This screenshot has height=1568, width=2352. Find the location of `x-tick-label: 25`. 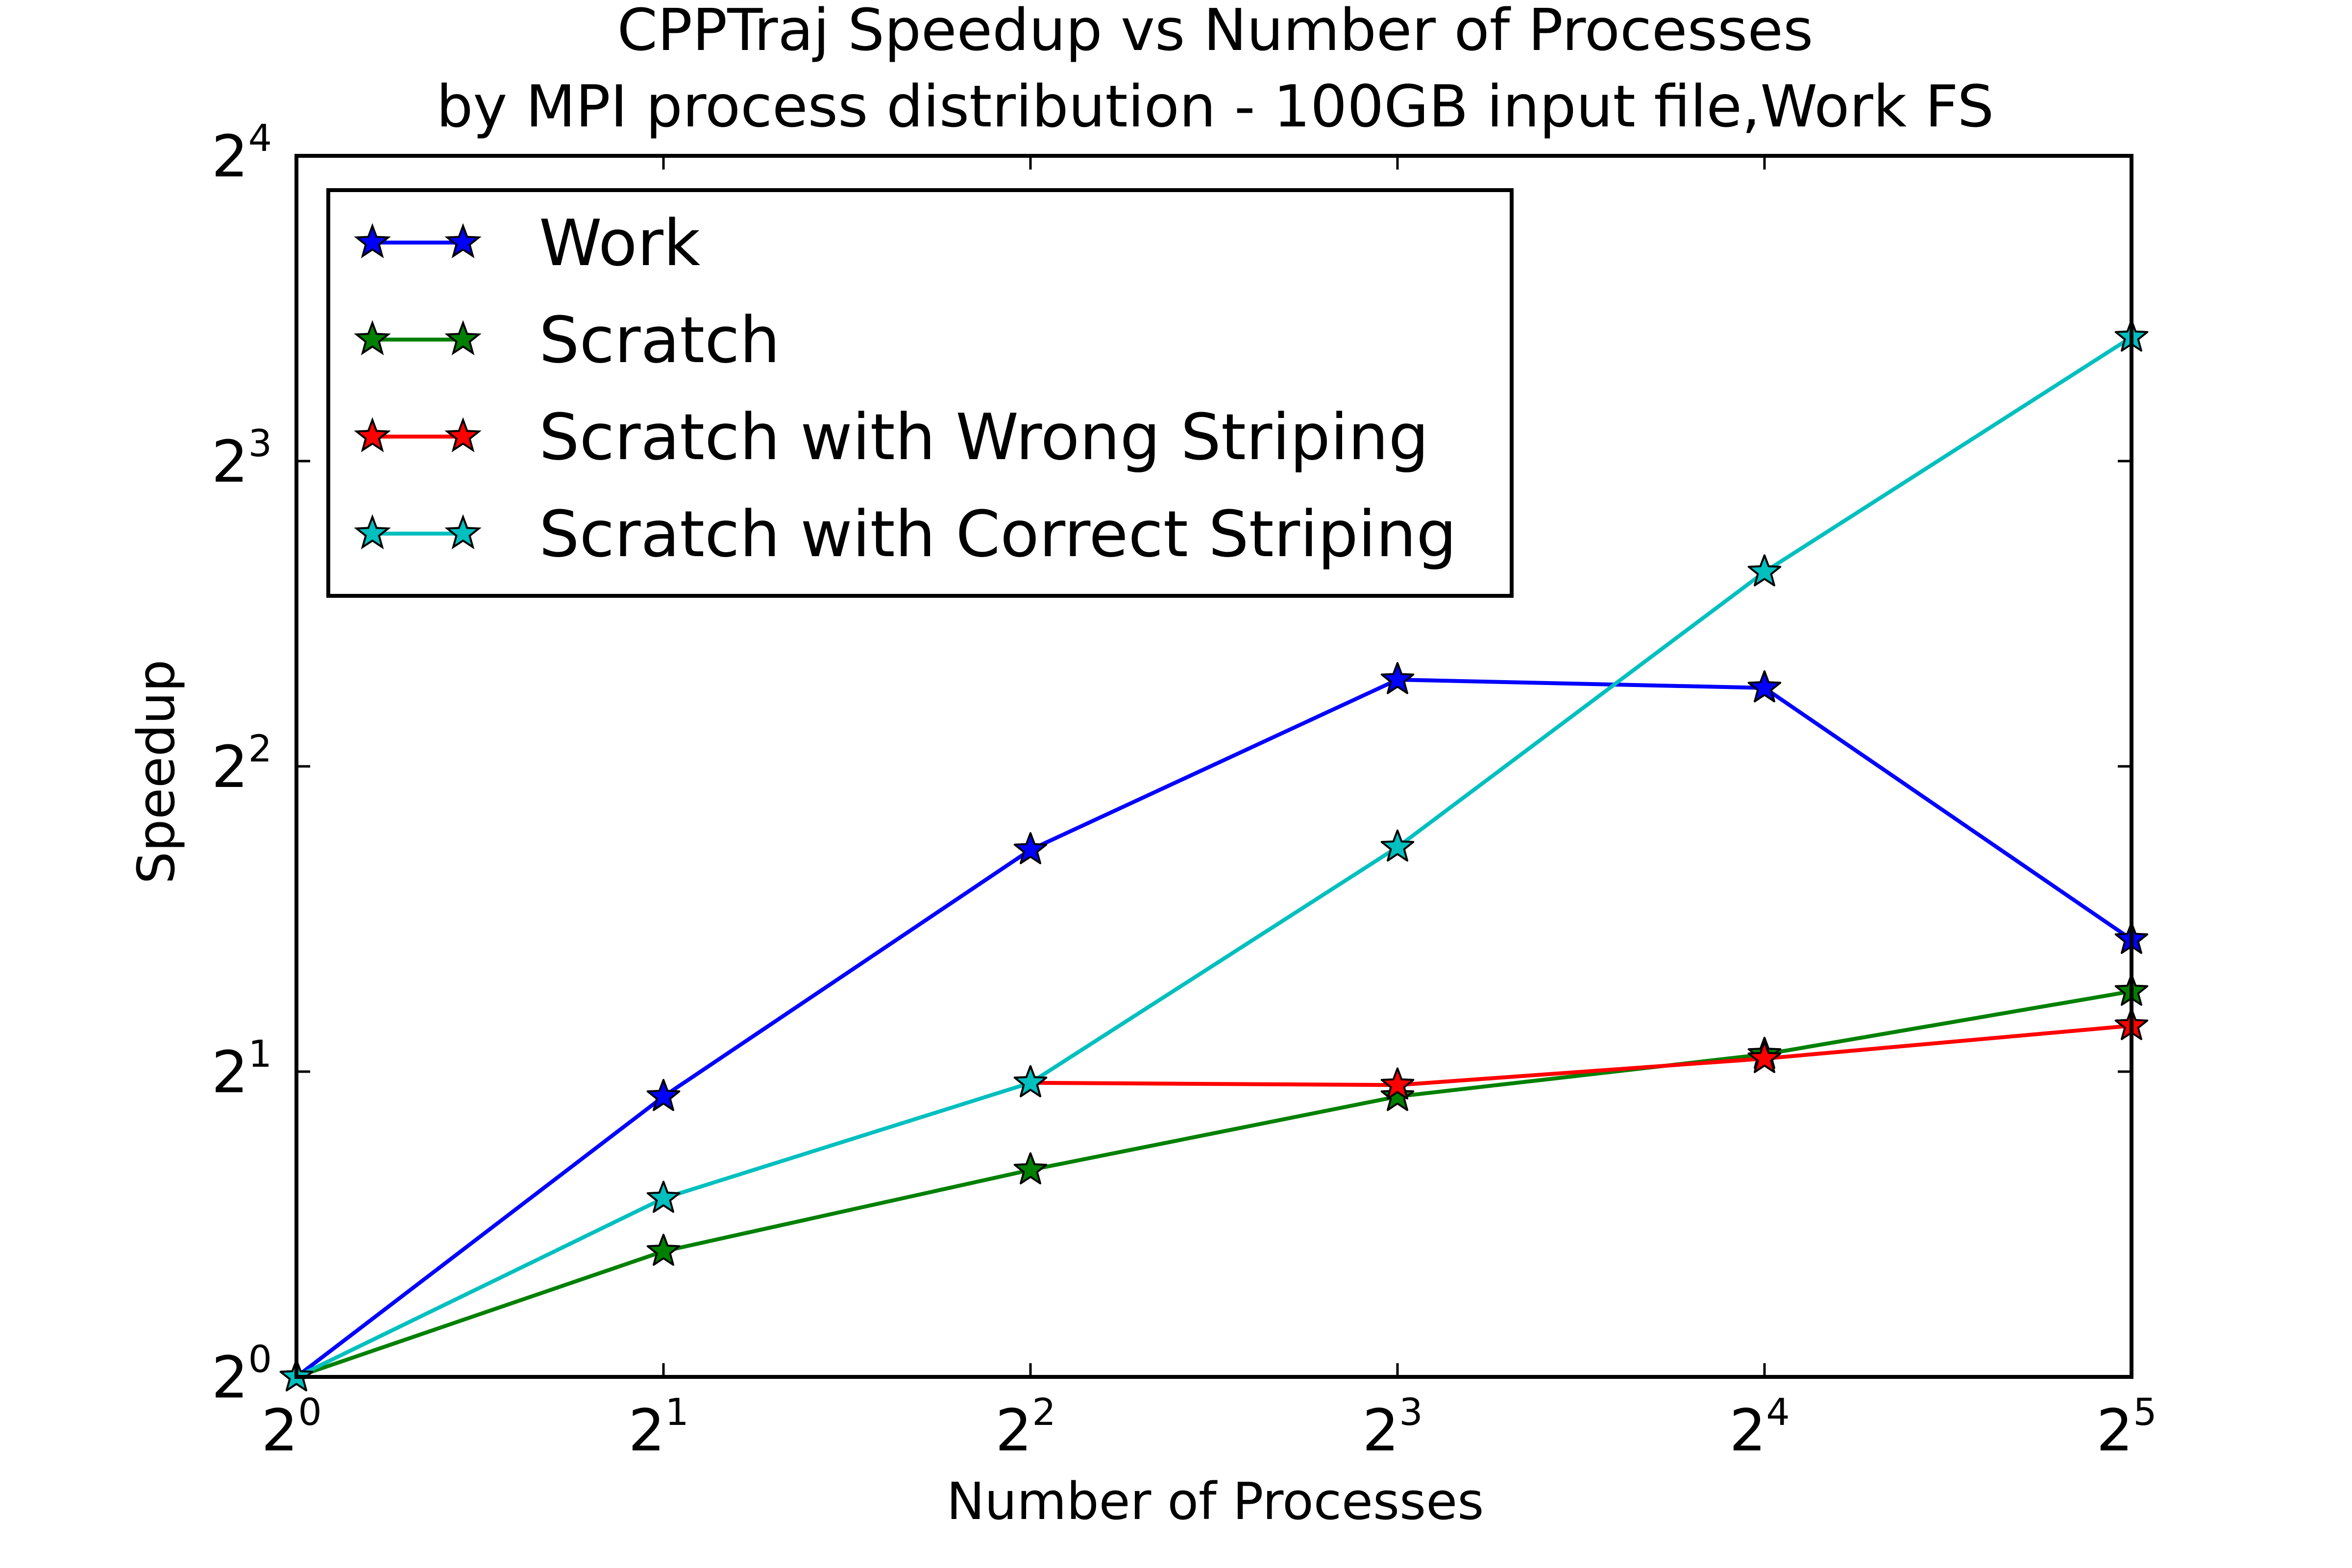

x-tick-label: 25 is located at coordinates (2126, 1427).